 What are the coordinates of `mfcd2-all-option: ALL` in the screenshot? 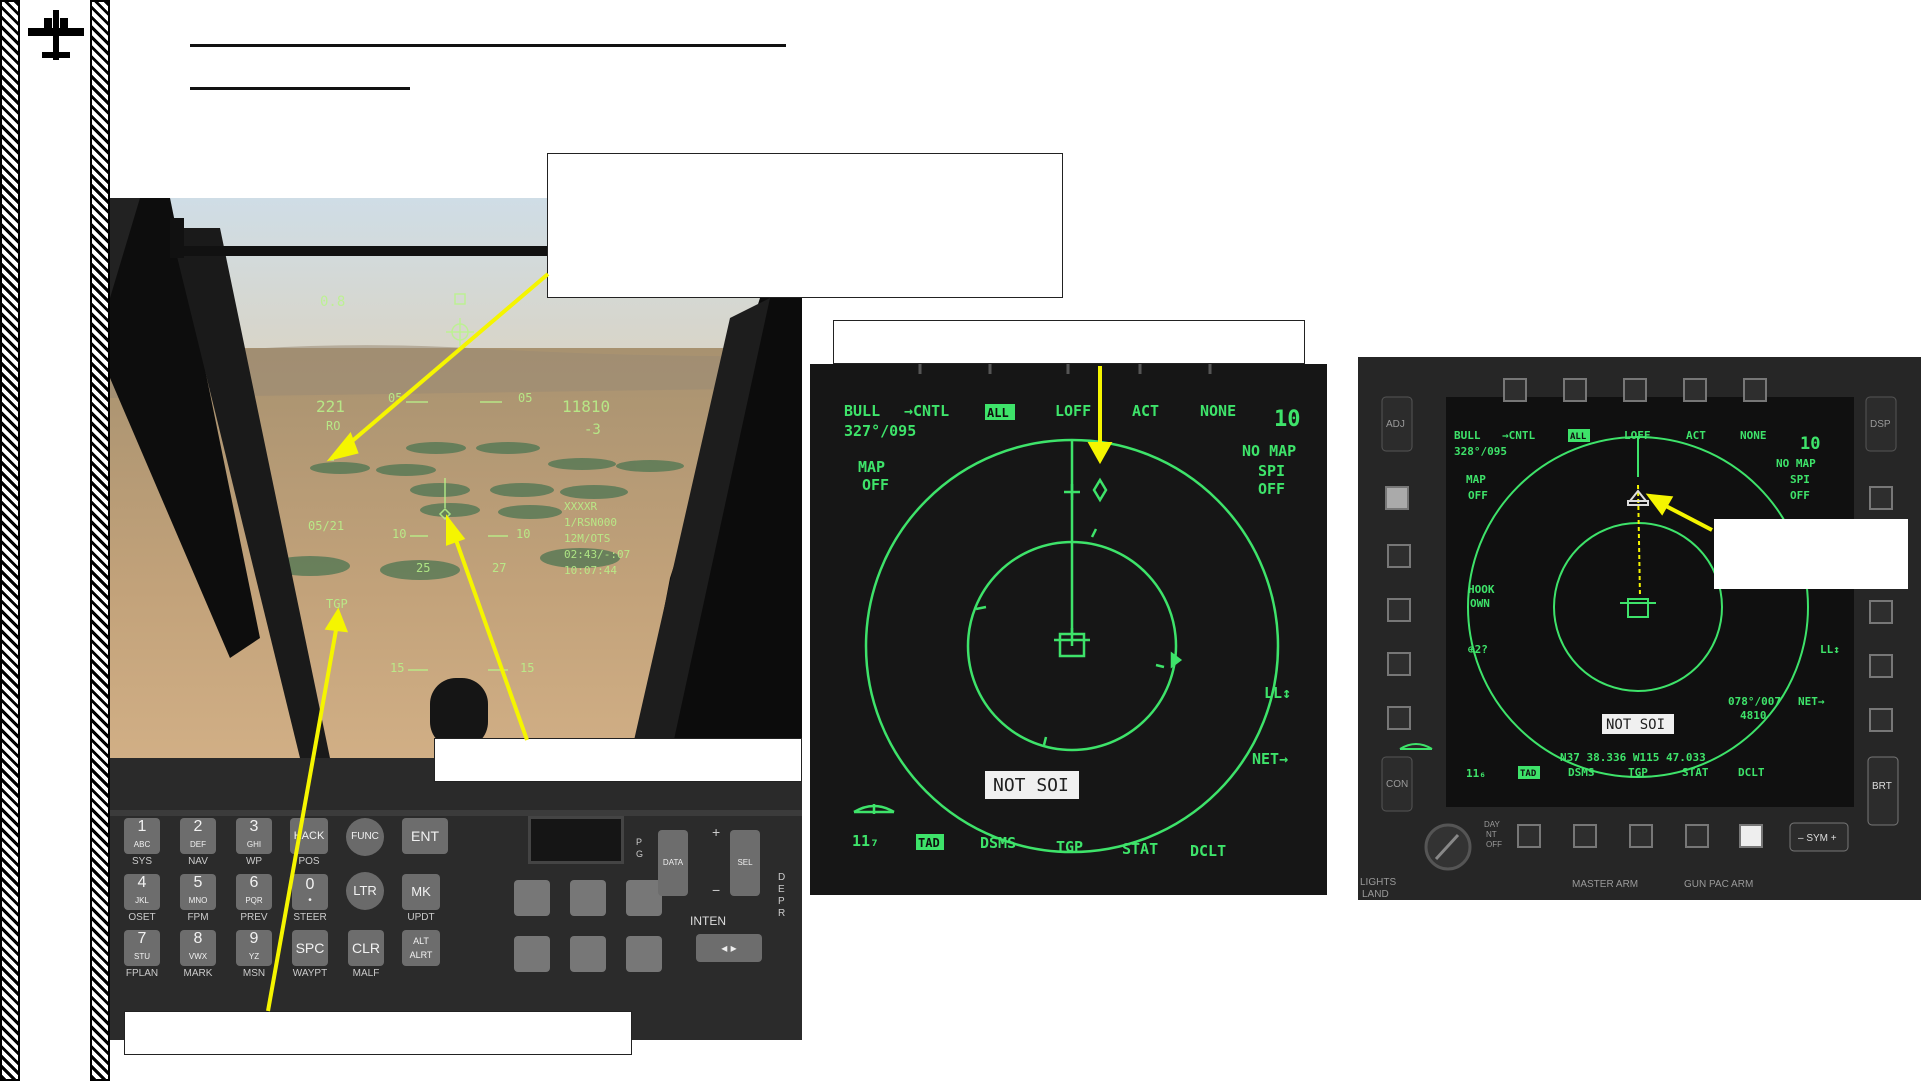 It's located at (1578, 437).